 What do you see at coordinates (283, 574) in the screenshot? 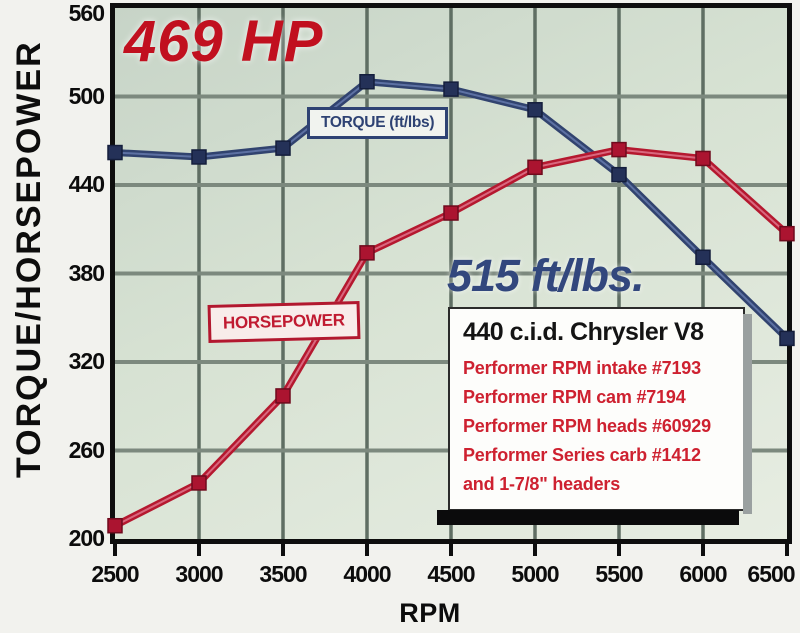
I see `x-tick-label: 3500` at bounding box center [283, 574].